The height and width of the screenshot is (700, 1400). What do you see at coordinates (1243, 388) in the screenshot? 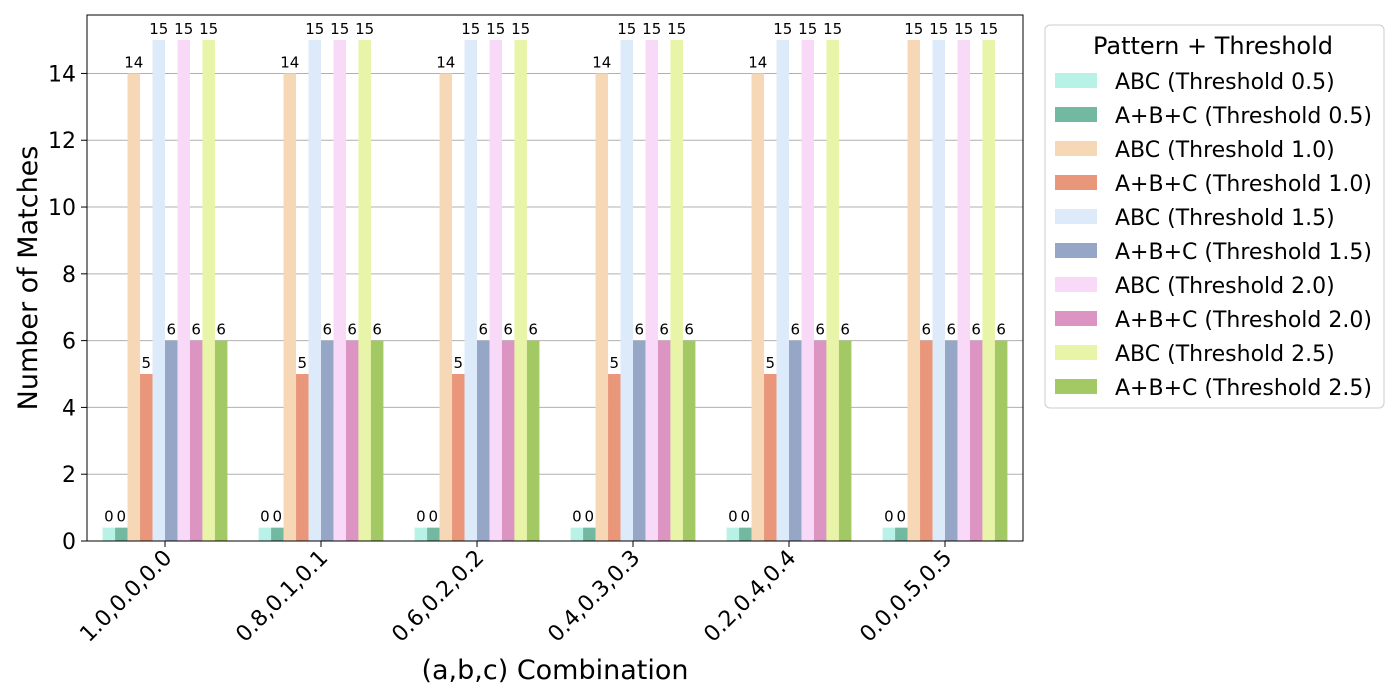
I see `legend-label: A+B+C (Threshold 2.5)` at bounding box center [1243, 388].